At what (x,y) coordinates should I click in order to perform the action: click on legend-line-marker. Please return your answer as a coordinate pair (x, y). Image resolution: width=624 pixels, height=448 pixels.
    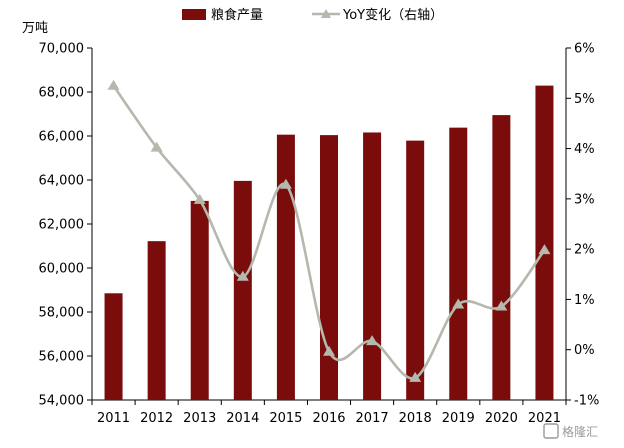
    Looking at the image, I should click on (326, 13).